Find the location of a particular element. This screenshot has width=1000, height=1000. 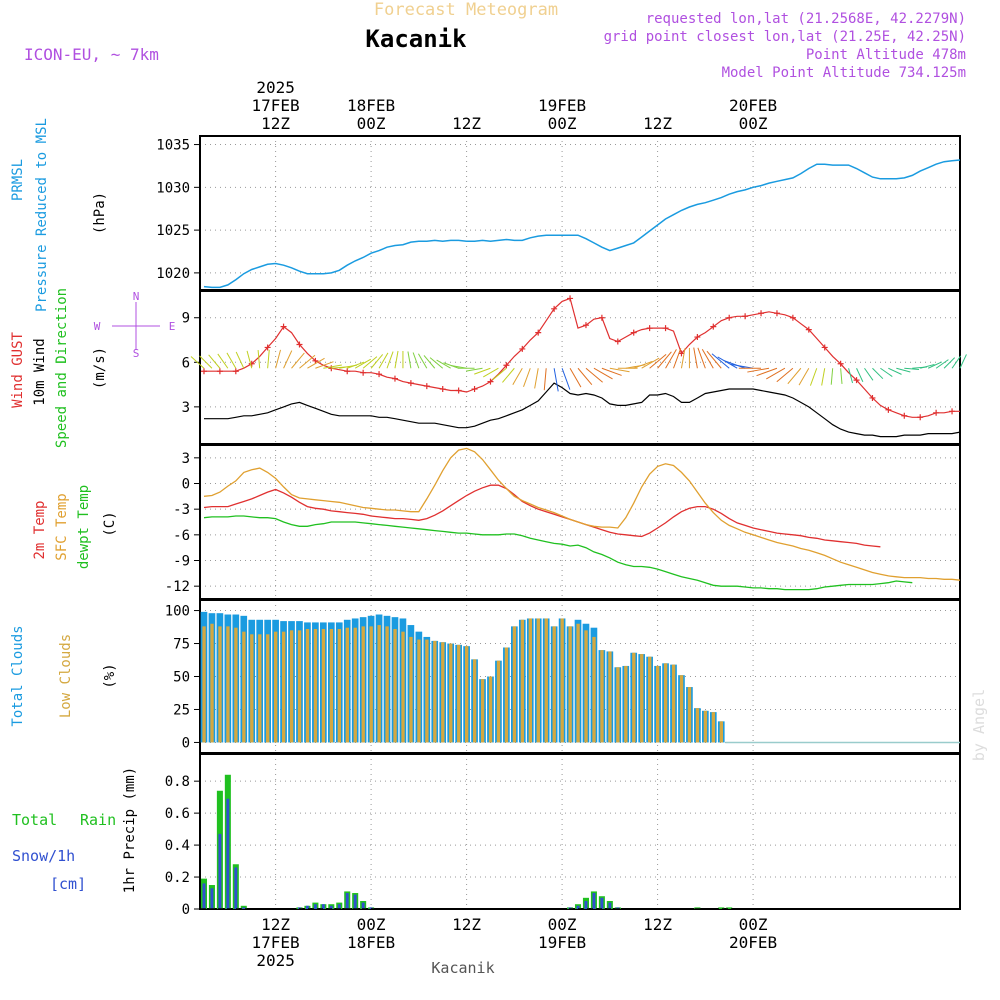

t2m-line is located at coordinates (542, 516).